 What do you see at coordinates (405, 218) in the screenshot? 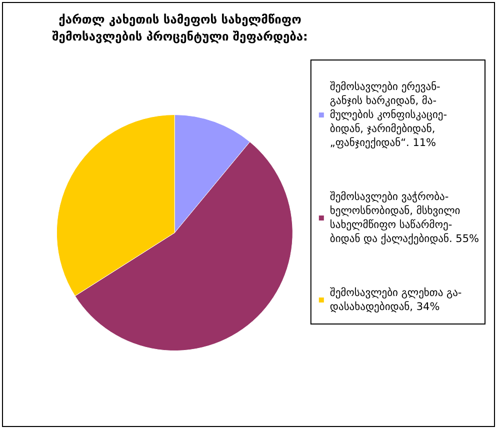
I see `legend-label: შემოსავლები ვაჭრობა- ხელოსნობიდან, მსხვილი სახელმწიფო საწარმოე- ბიდან და ქალაქებიდან. 55%` at bounding box center [405, 218].